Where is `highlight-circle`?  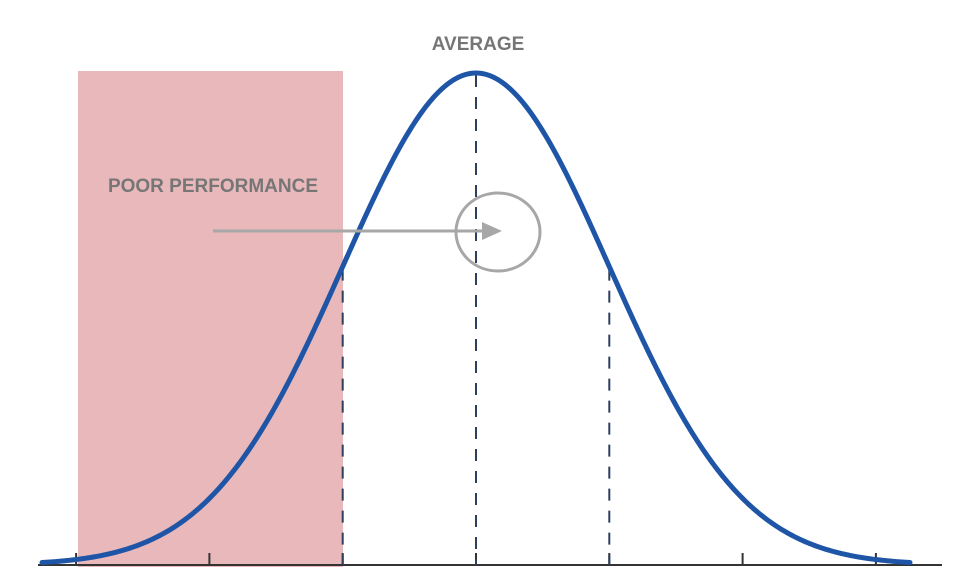 highlight-circle is located at coordinates (498, 232).